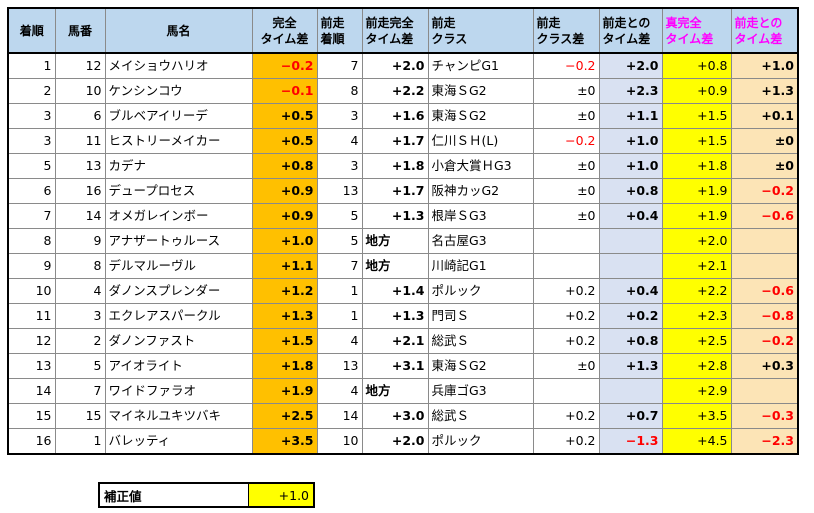  Describe the element at coordinates (284, 316) in the screenshot. I see `cell-full-time: +1.3` at that location.